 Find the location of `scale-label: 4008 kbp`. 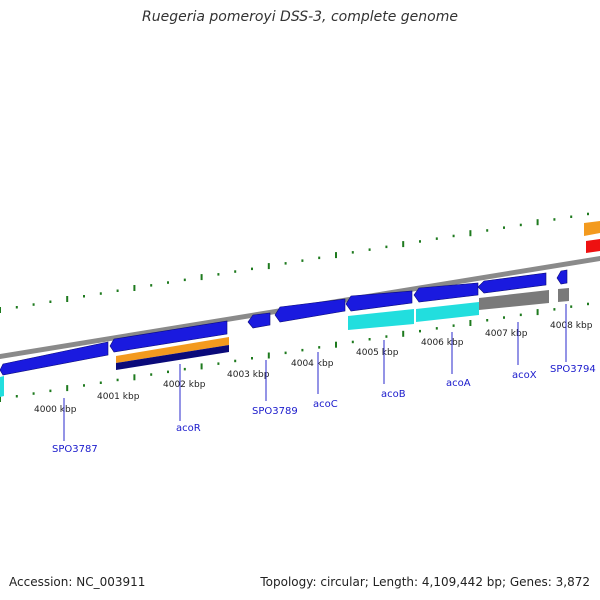

scale-label: 4008 kbp is located at coordinates (571, 326).